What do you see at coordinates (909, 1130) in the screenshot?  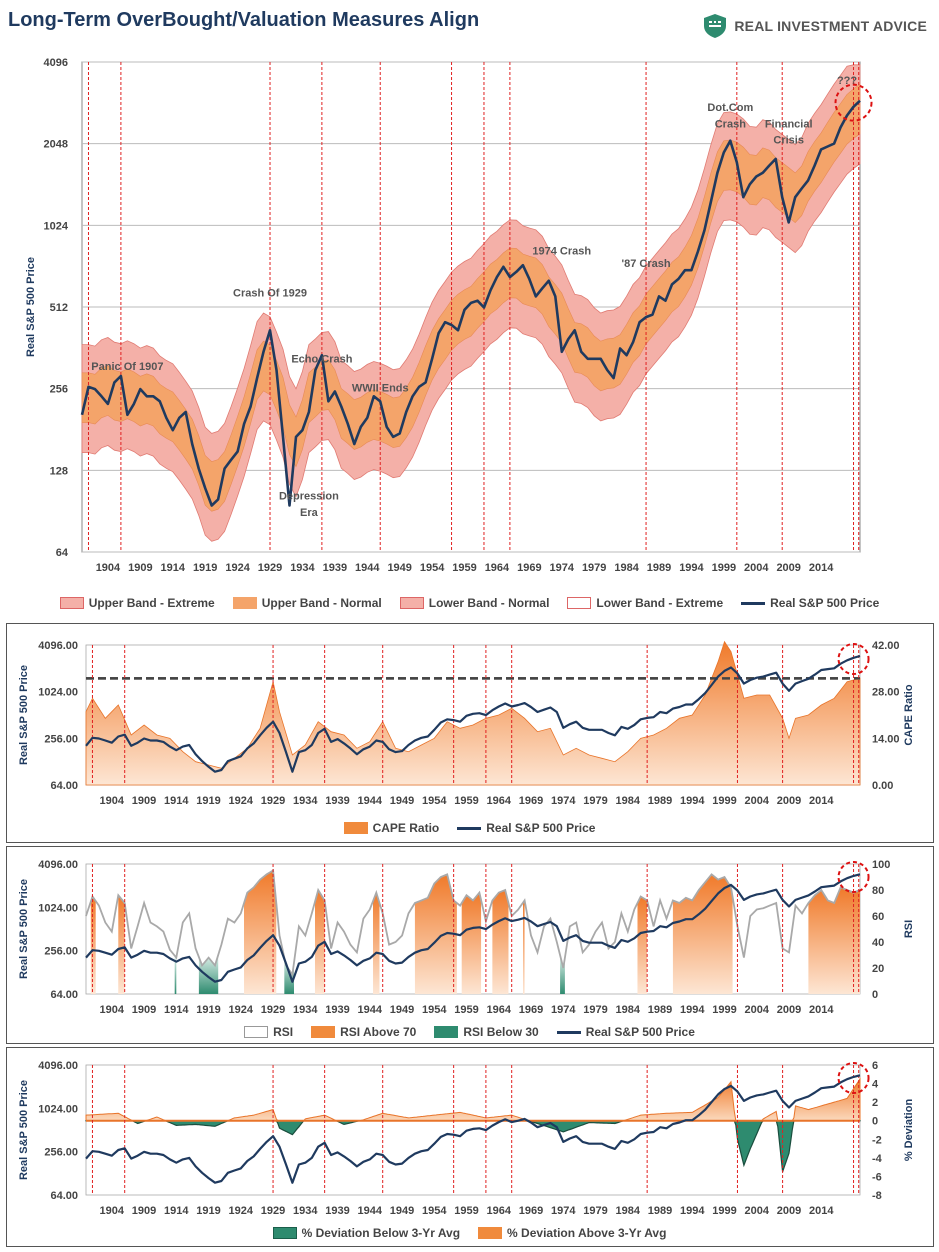 I see `y-axis-label-right: % Deviation` at bounding box center [909, 1130].